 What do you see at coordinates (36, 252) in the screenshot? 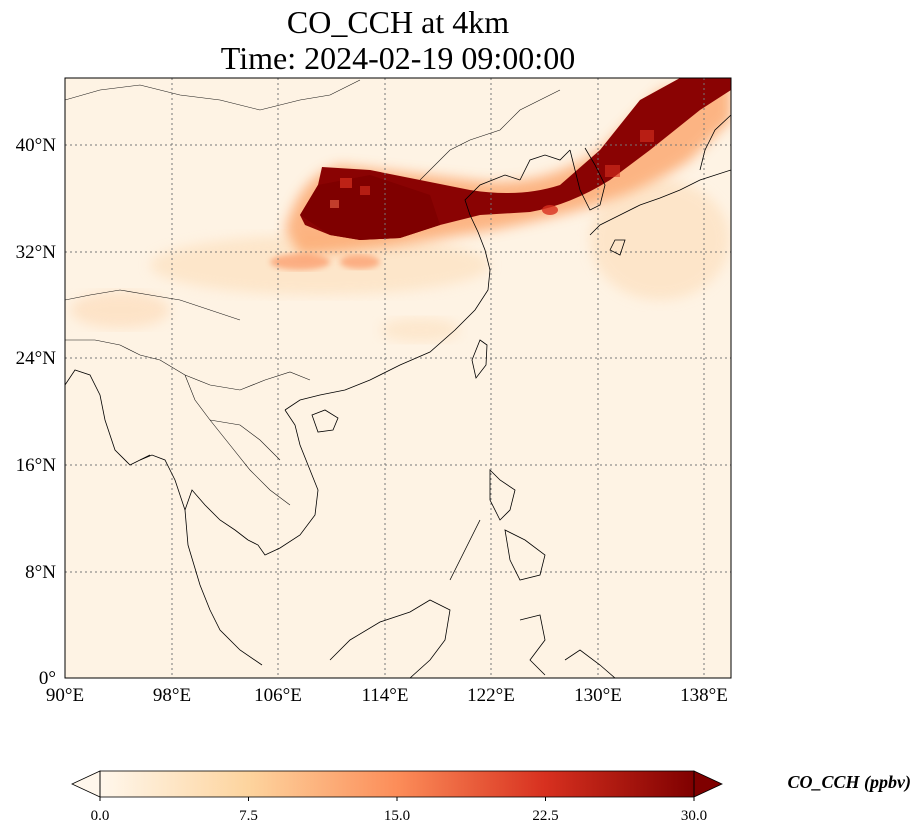
I see `lat-tick-label: 32°N` at bounding box center [36, 252].